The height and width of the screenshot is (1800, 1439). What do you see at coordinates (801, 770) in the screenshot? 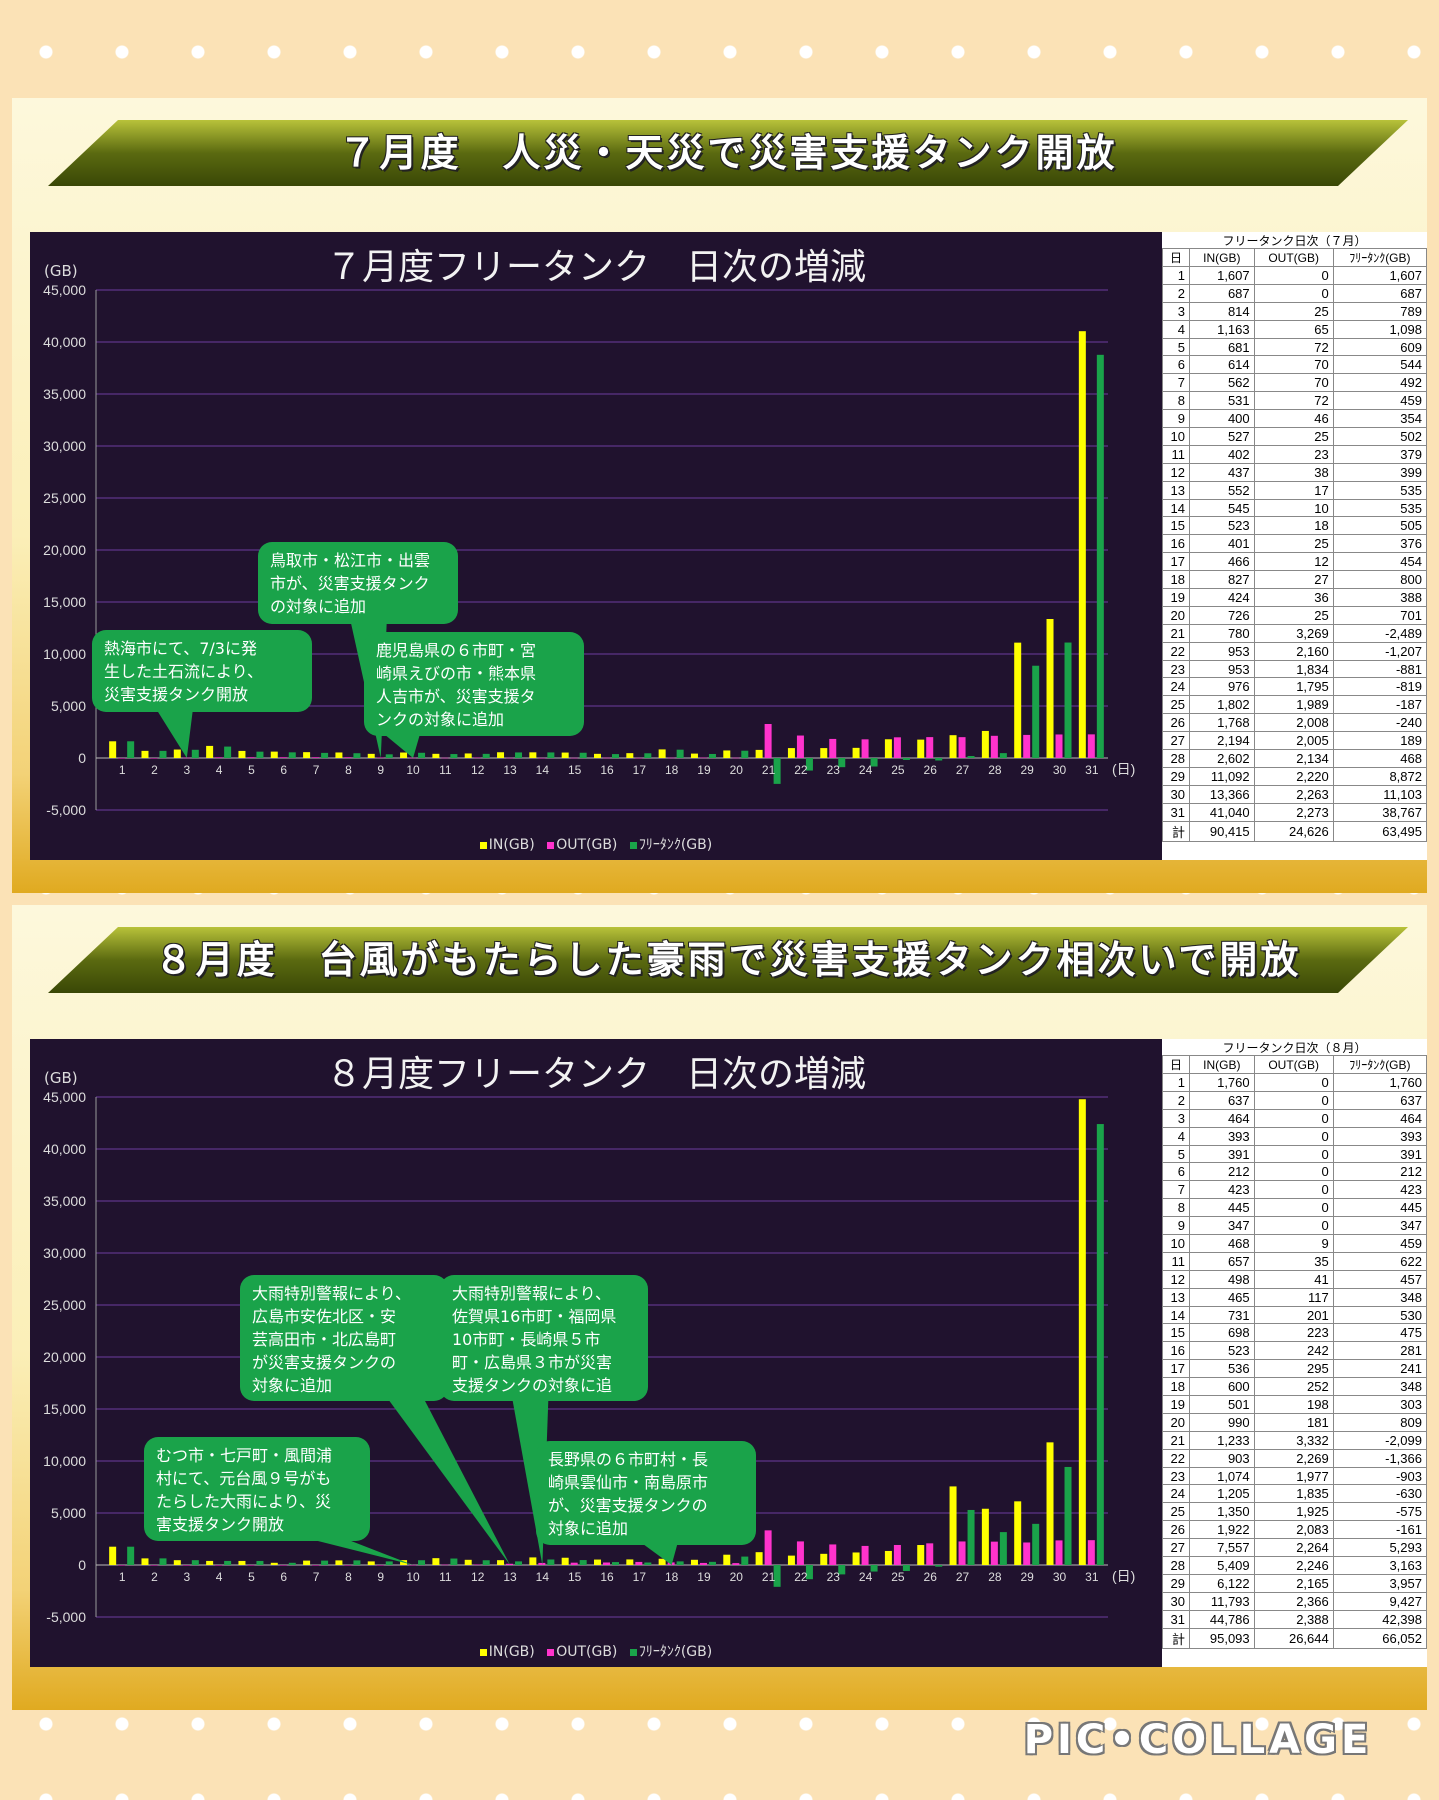
I see `x-tick-label: 22` at bounding box center [801, 770].